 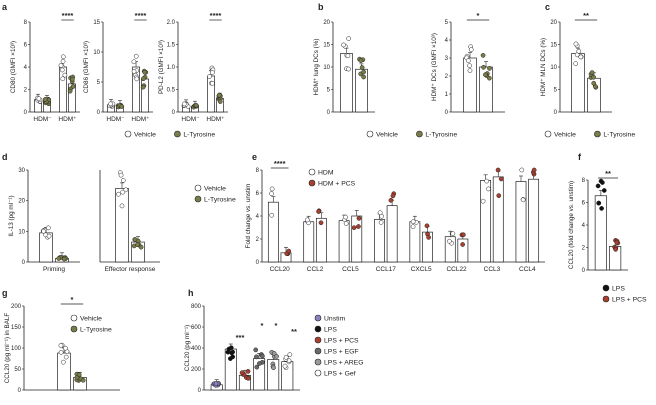 What do you see at coordinates (187, 348) in the screenshot?
I see `y-axis-label: CCL20 (pg ml⁻¹)` at bounding box center [187, 348].